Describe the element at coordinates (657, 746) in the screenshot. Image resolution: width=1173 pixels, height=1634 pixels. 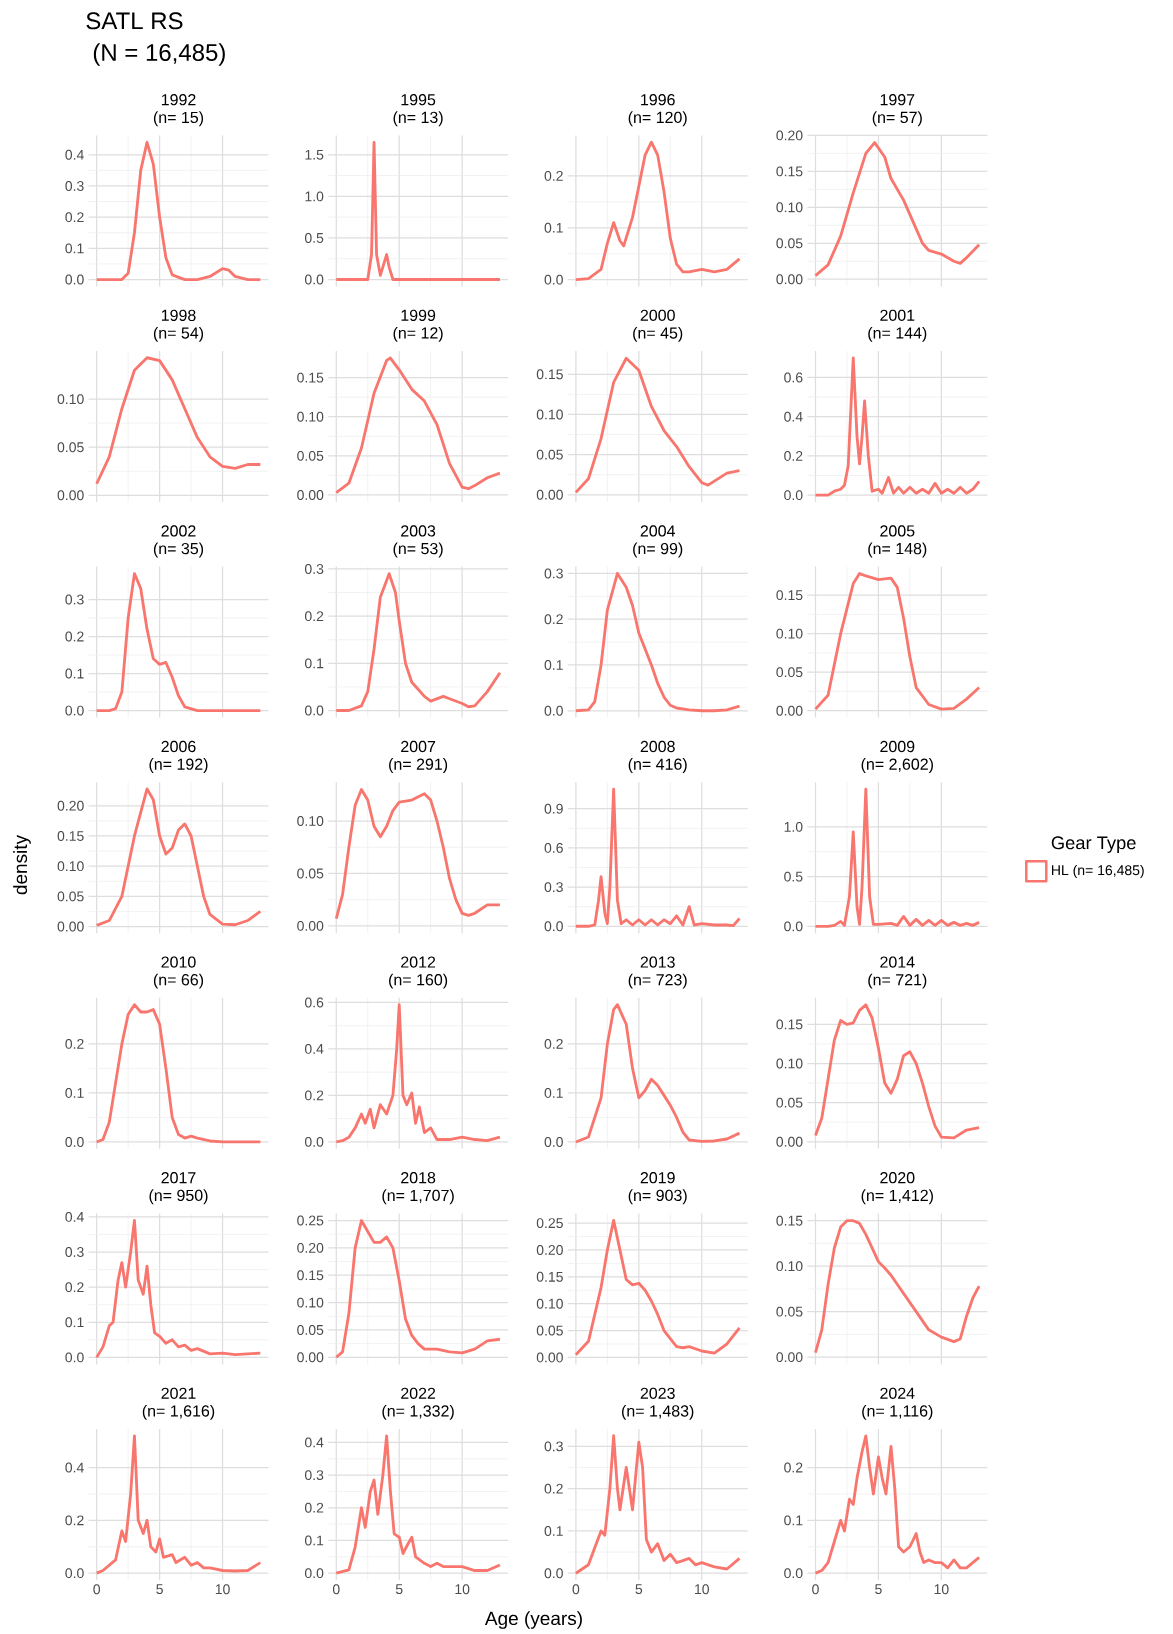
I see `chart-title: 2008` at that location.